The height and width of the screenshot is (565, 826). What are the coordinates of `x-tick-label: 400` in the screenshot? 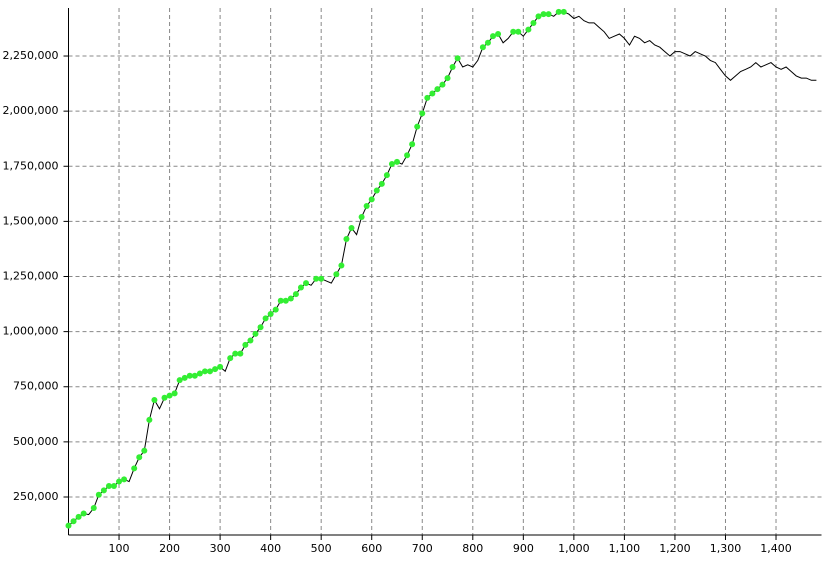 It's located at (270, 548).